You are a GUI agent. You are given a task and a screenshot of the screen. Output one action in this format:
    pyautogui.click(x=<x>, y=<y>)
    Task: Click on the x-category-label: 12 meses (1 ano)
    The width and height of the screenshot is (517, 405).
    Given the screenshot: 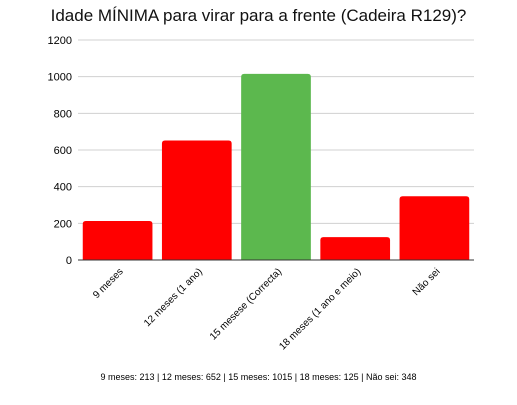 What is the action you would take?
    pyautogui.click(x=173, y=297)
    